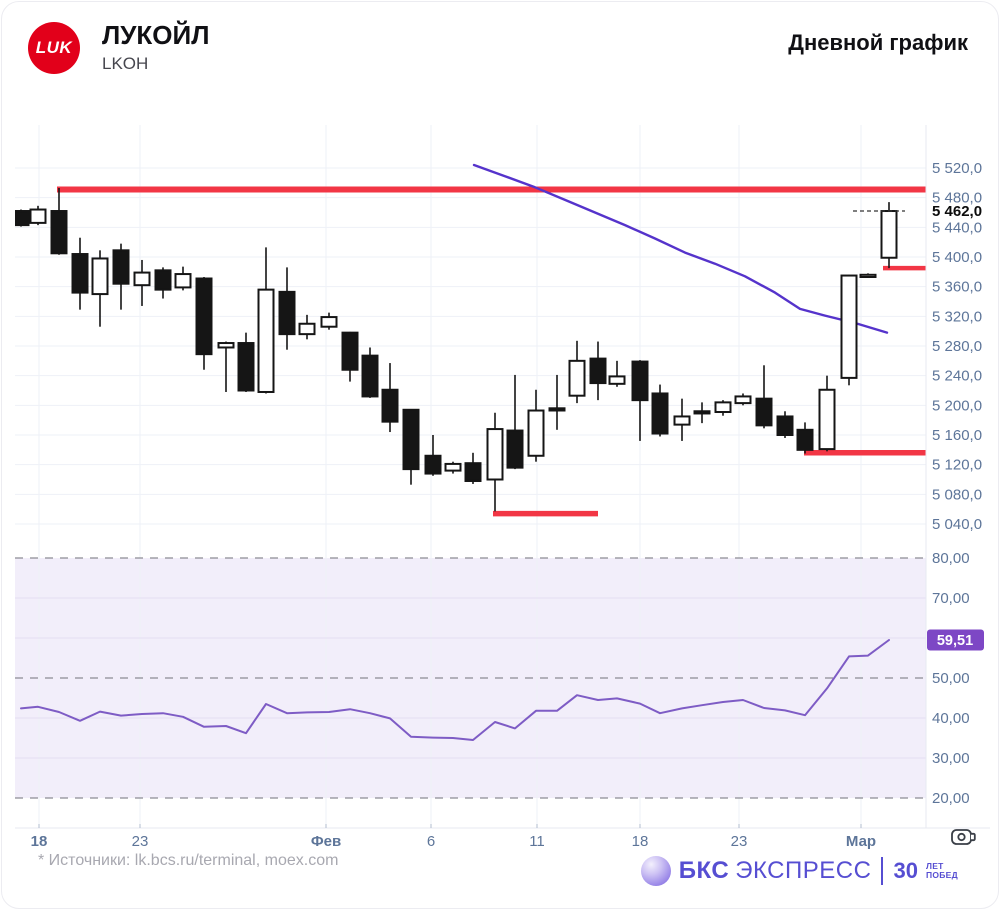 The image size is (1000, 910). I want to click on price-tick-label: 5 160,0, so click(957, 435).